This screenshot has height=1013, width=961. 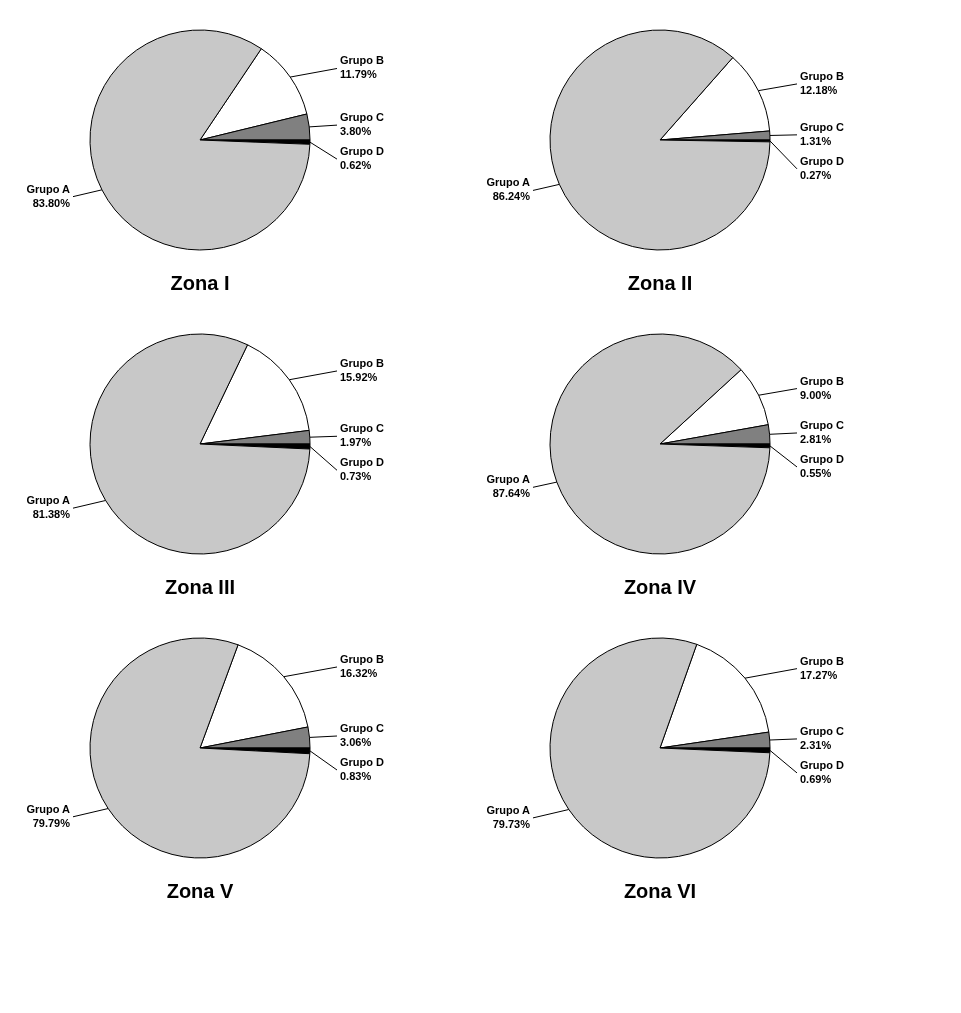 What do you see at coordinates (200, 891) in the screenshot?
I see `text: Zona V` at bounding box center [200, 891].